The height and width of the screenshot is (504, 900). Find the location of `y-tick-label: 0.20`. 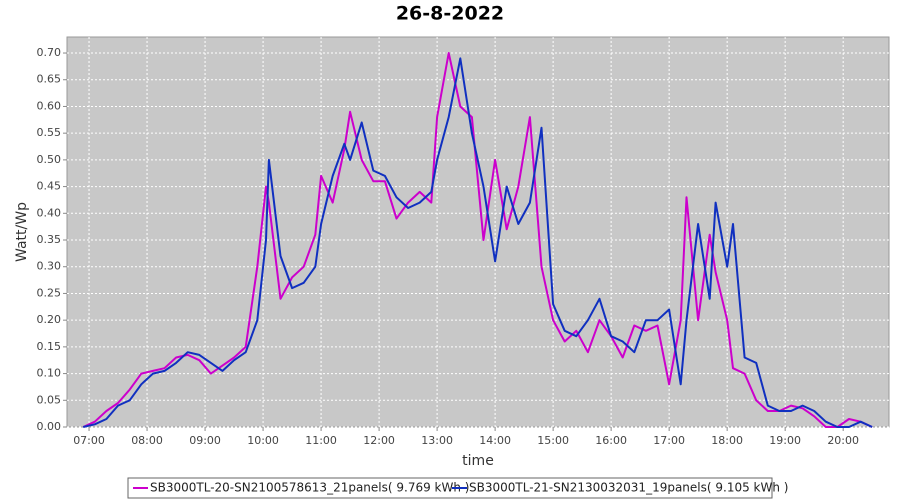

y-tick-label: 0.20 is located at coordinates (49, 319).